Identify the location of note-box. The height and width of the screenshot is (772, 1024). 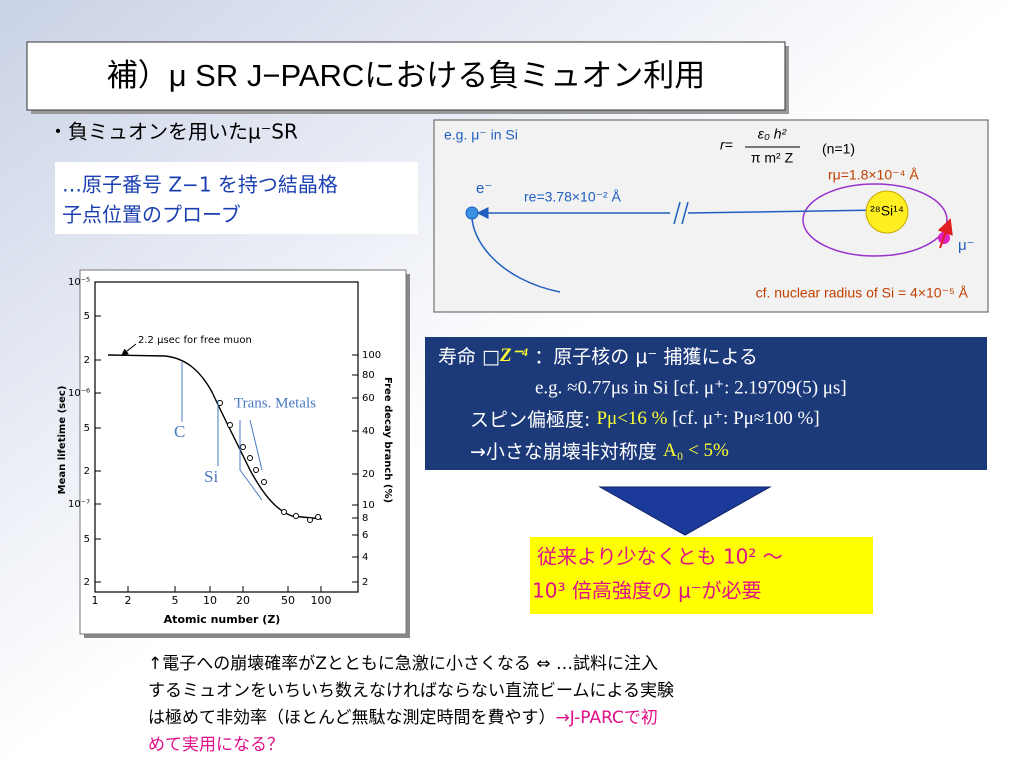
(236, 198).